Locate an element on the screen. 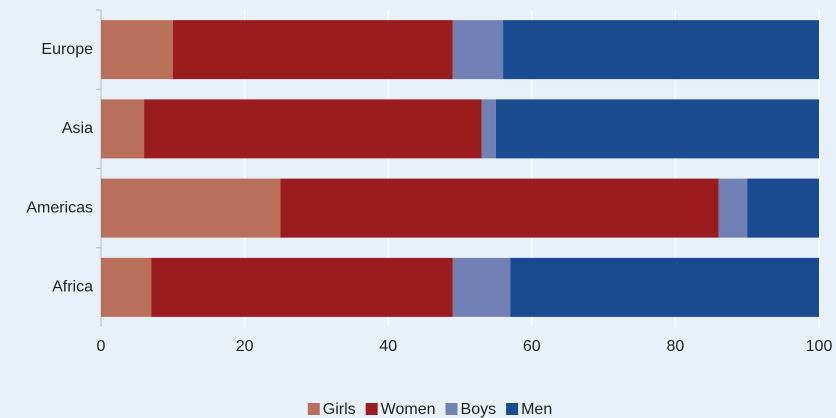 The image size is (836, 418). x-tick-label: 60 is located at coordinates (532, 346).